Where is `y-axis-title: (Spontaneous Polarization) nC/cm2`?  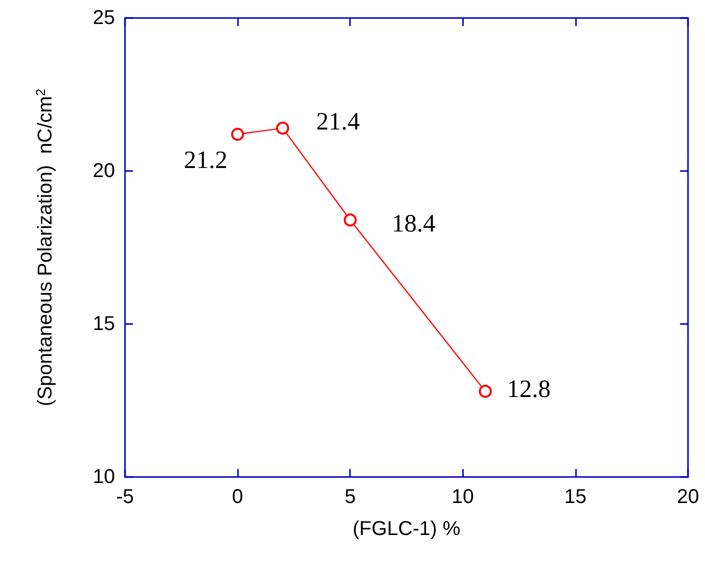
y-axis-title: (Spontaneous Polarization) nC/cm2 is located at coordinates (44, 247).